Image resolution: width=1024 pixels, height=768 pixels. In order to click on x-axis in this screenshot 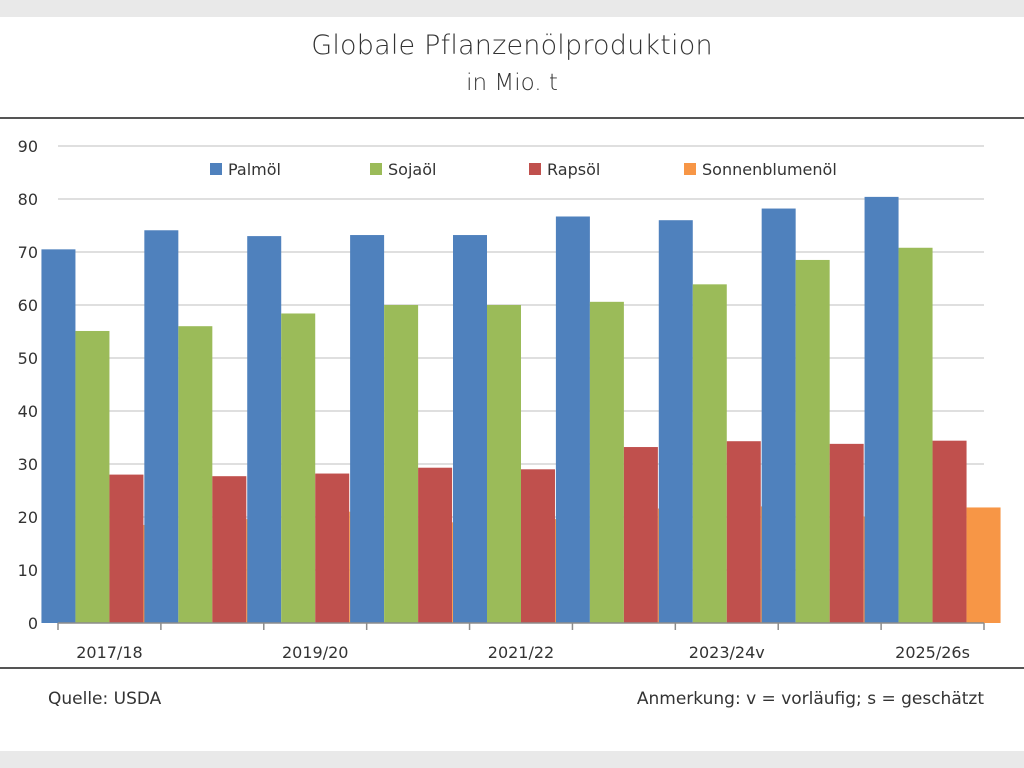, I will do `click(521, 626)`.